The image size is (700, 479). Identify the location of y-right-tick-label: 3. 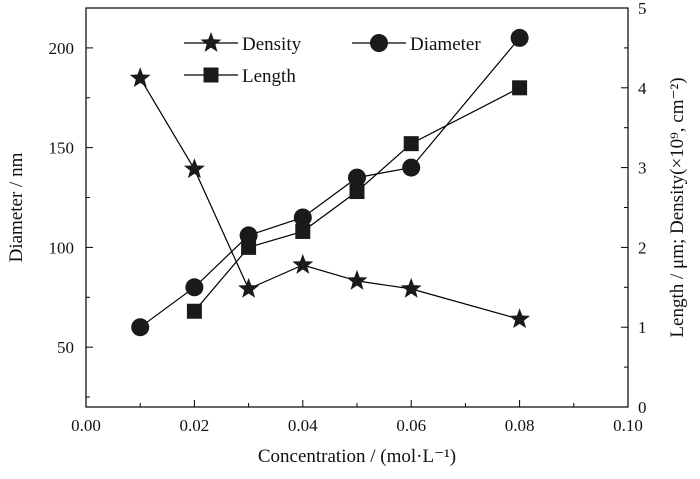
(642, 168).